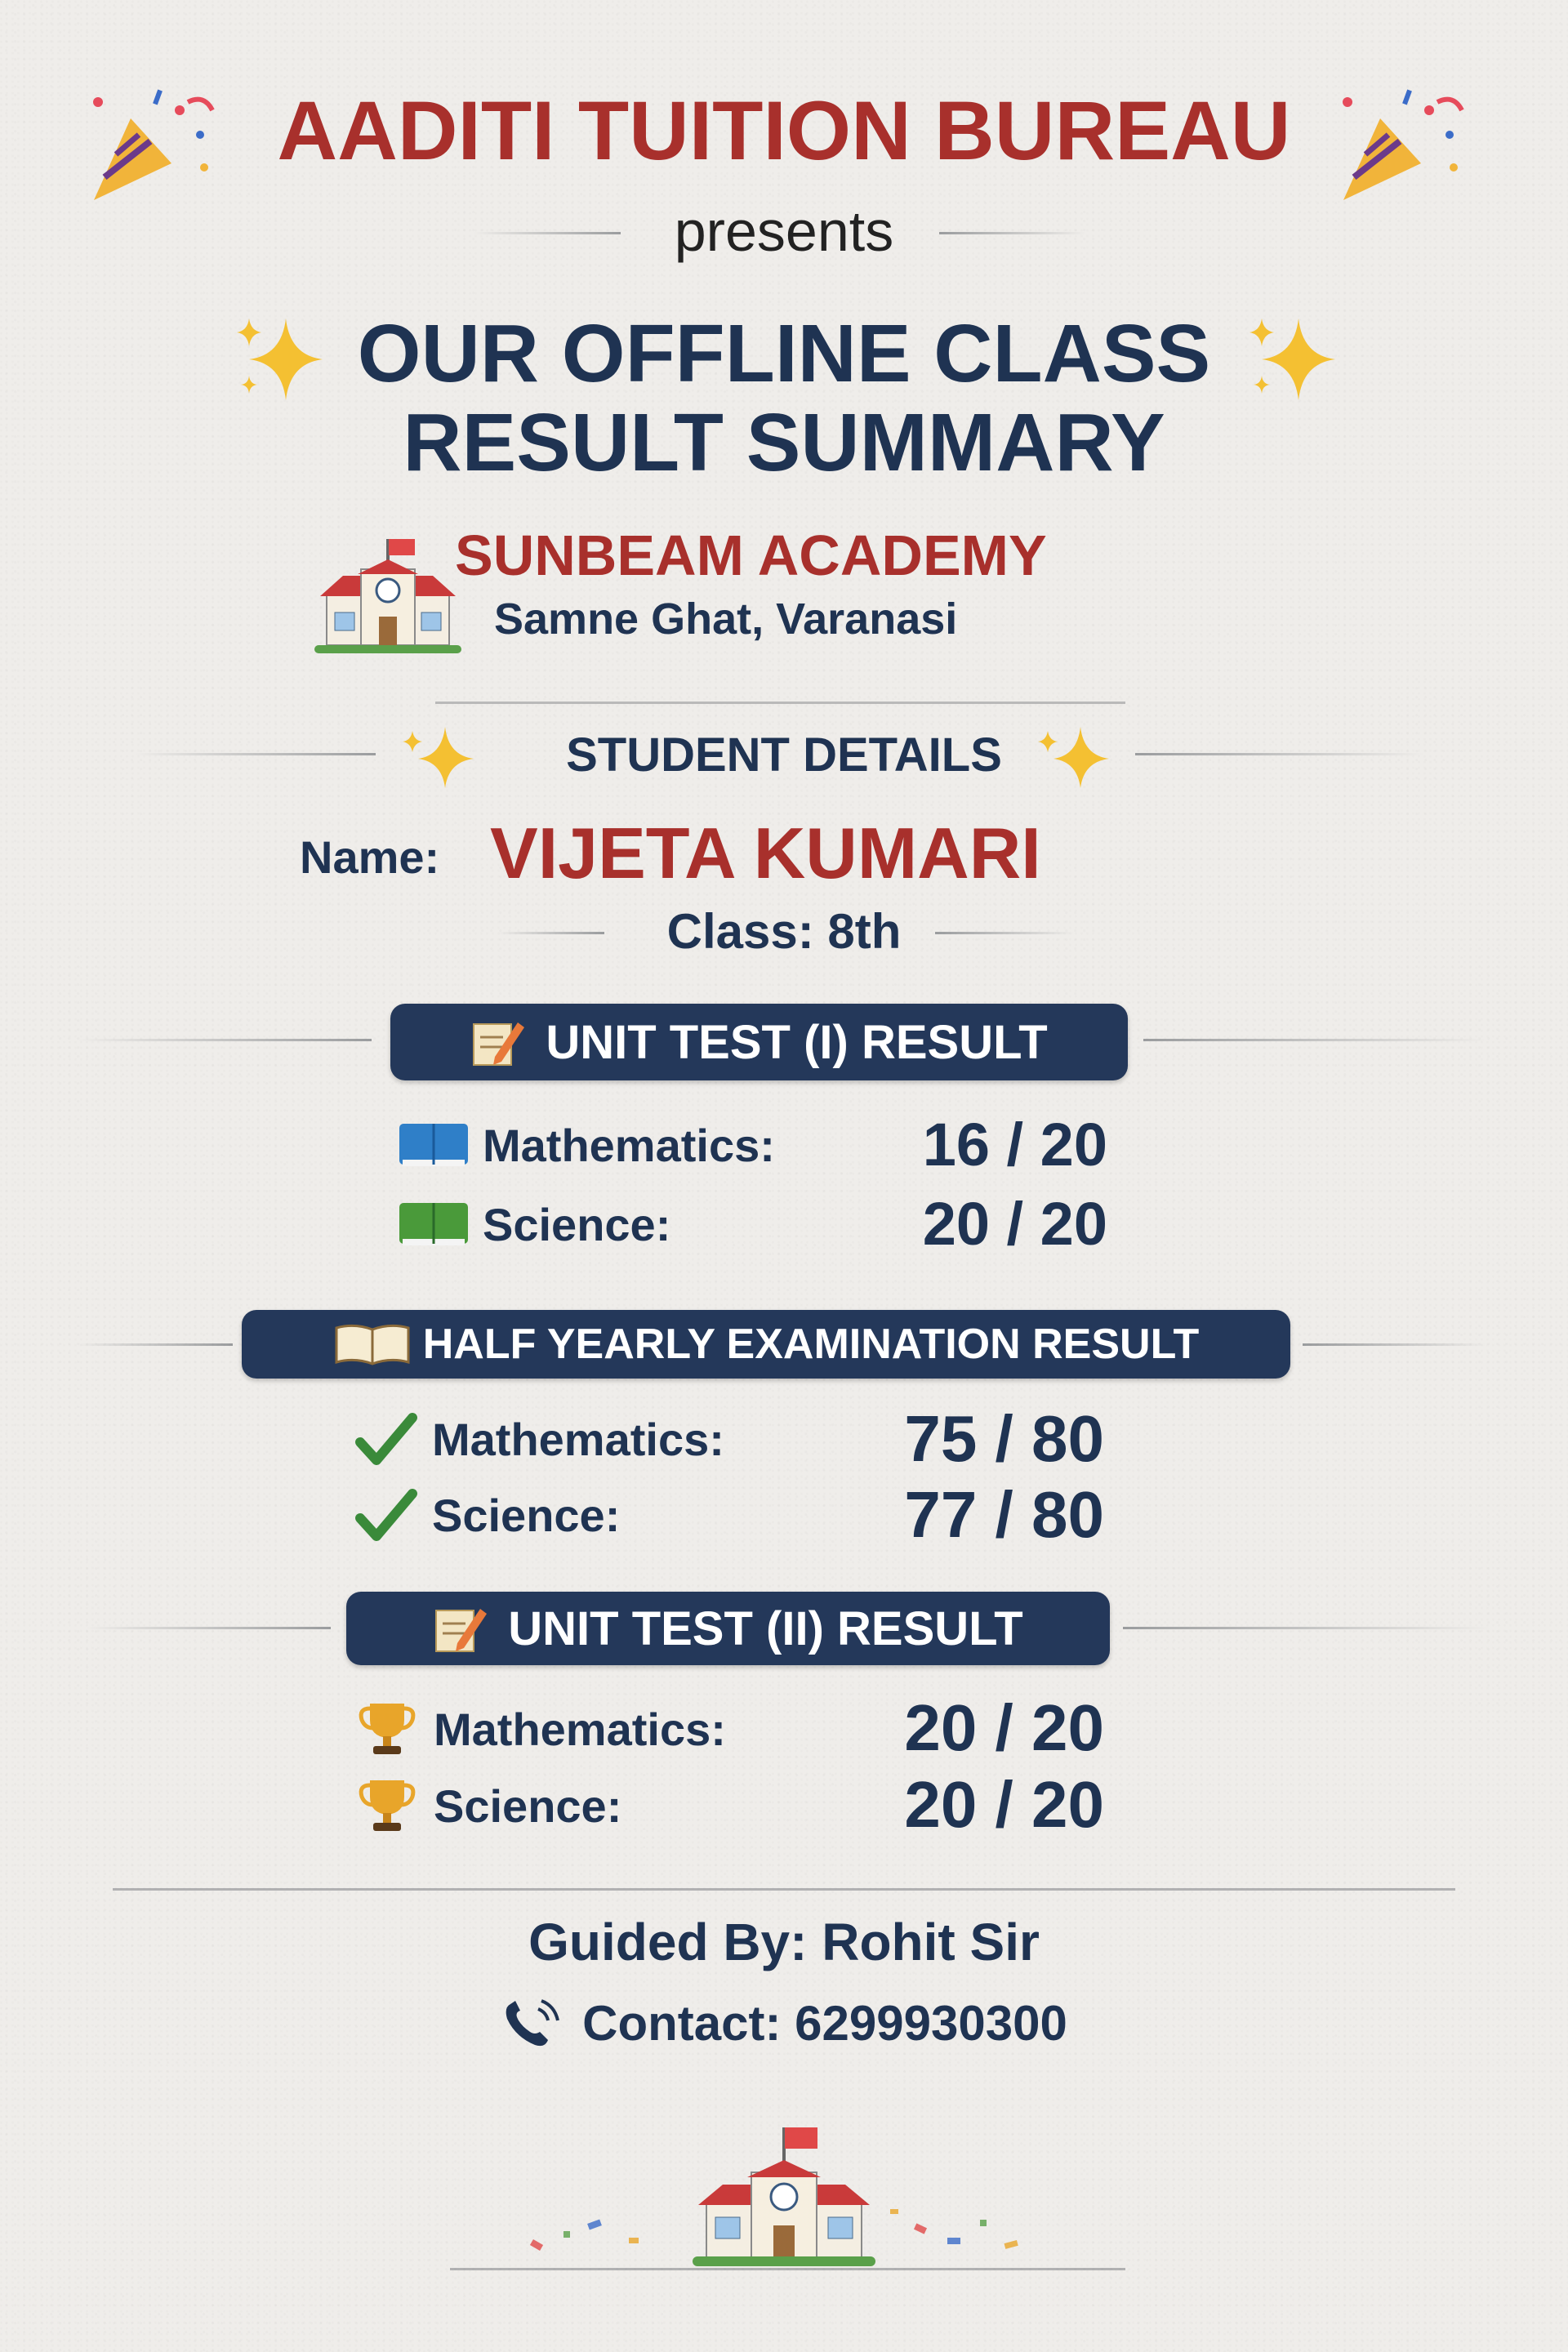  I want to click on unit-test-1-title: UNIT TEST (I) RESULT, so click(797, 1042).